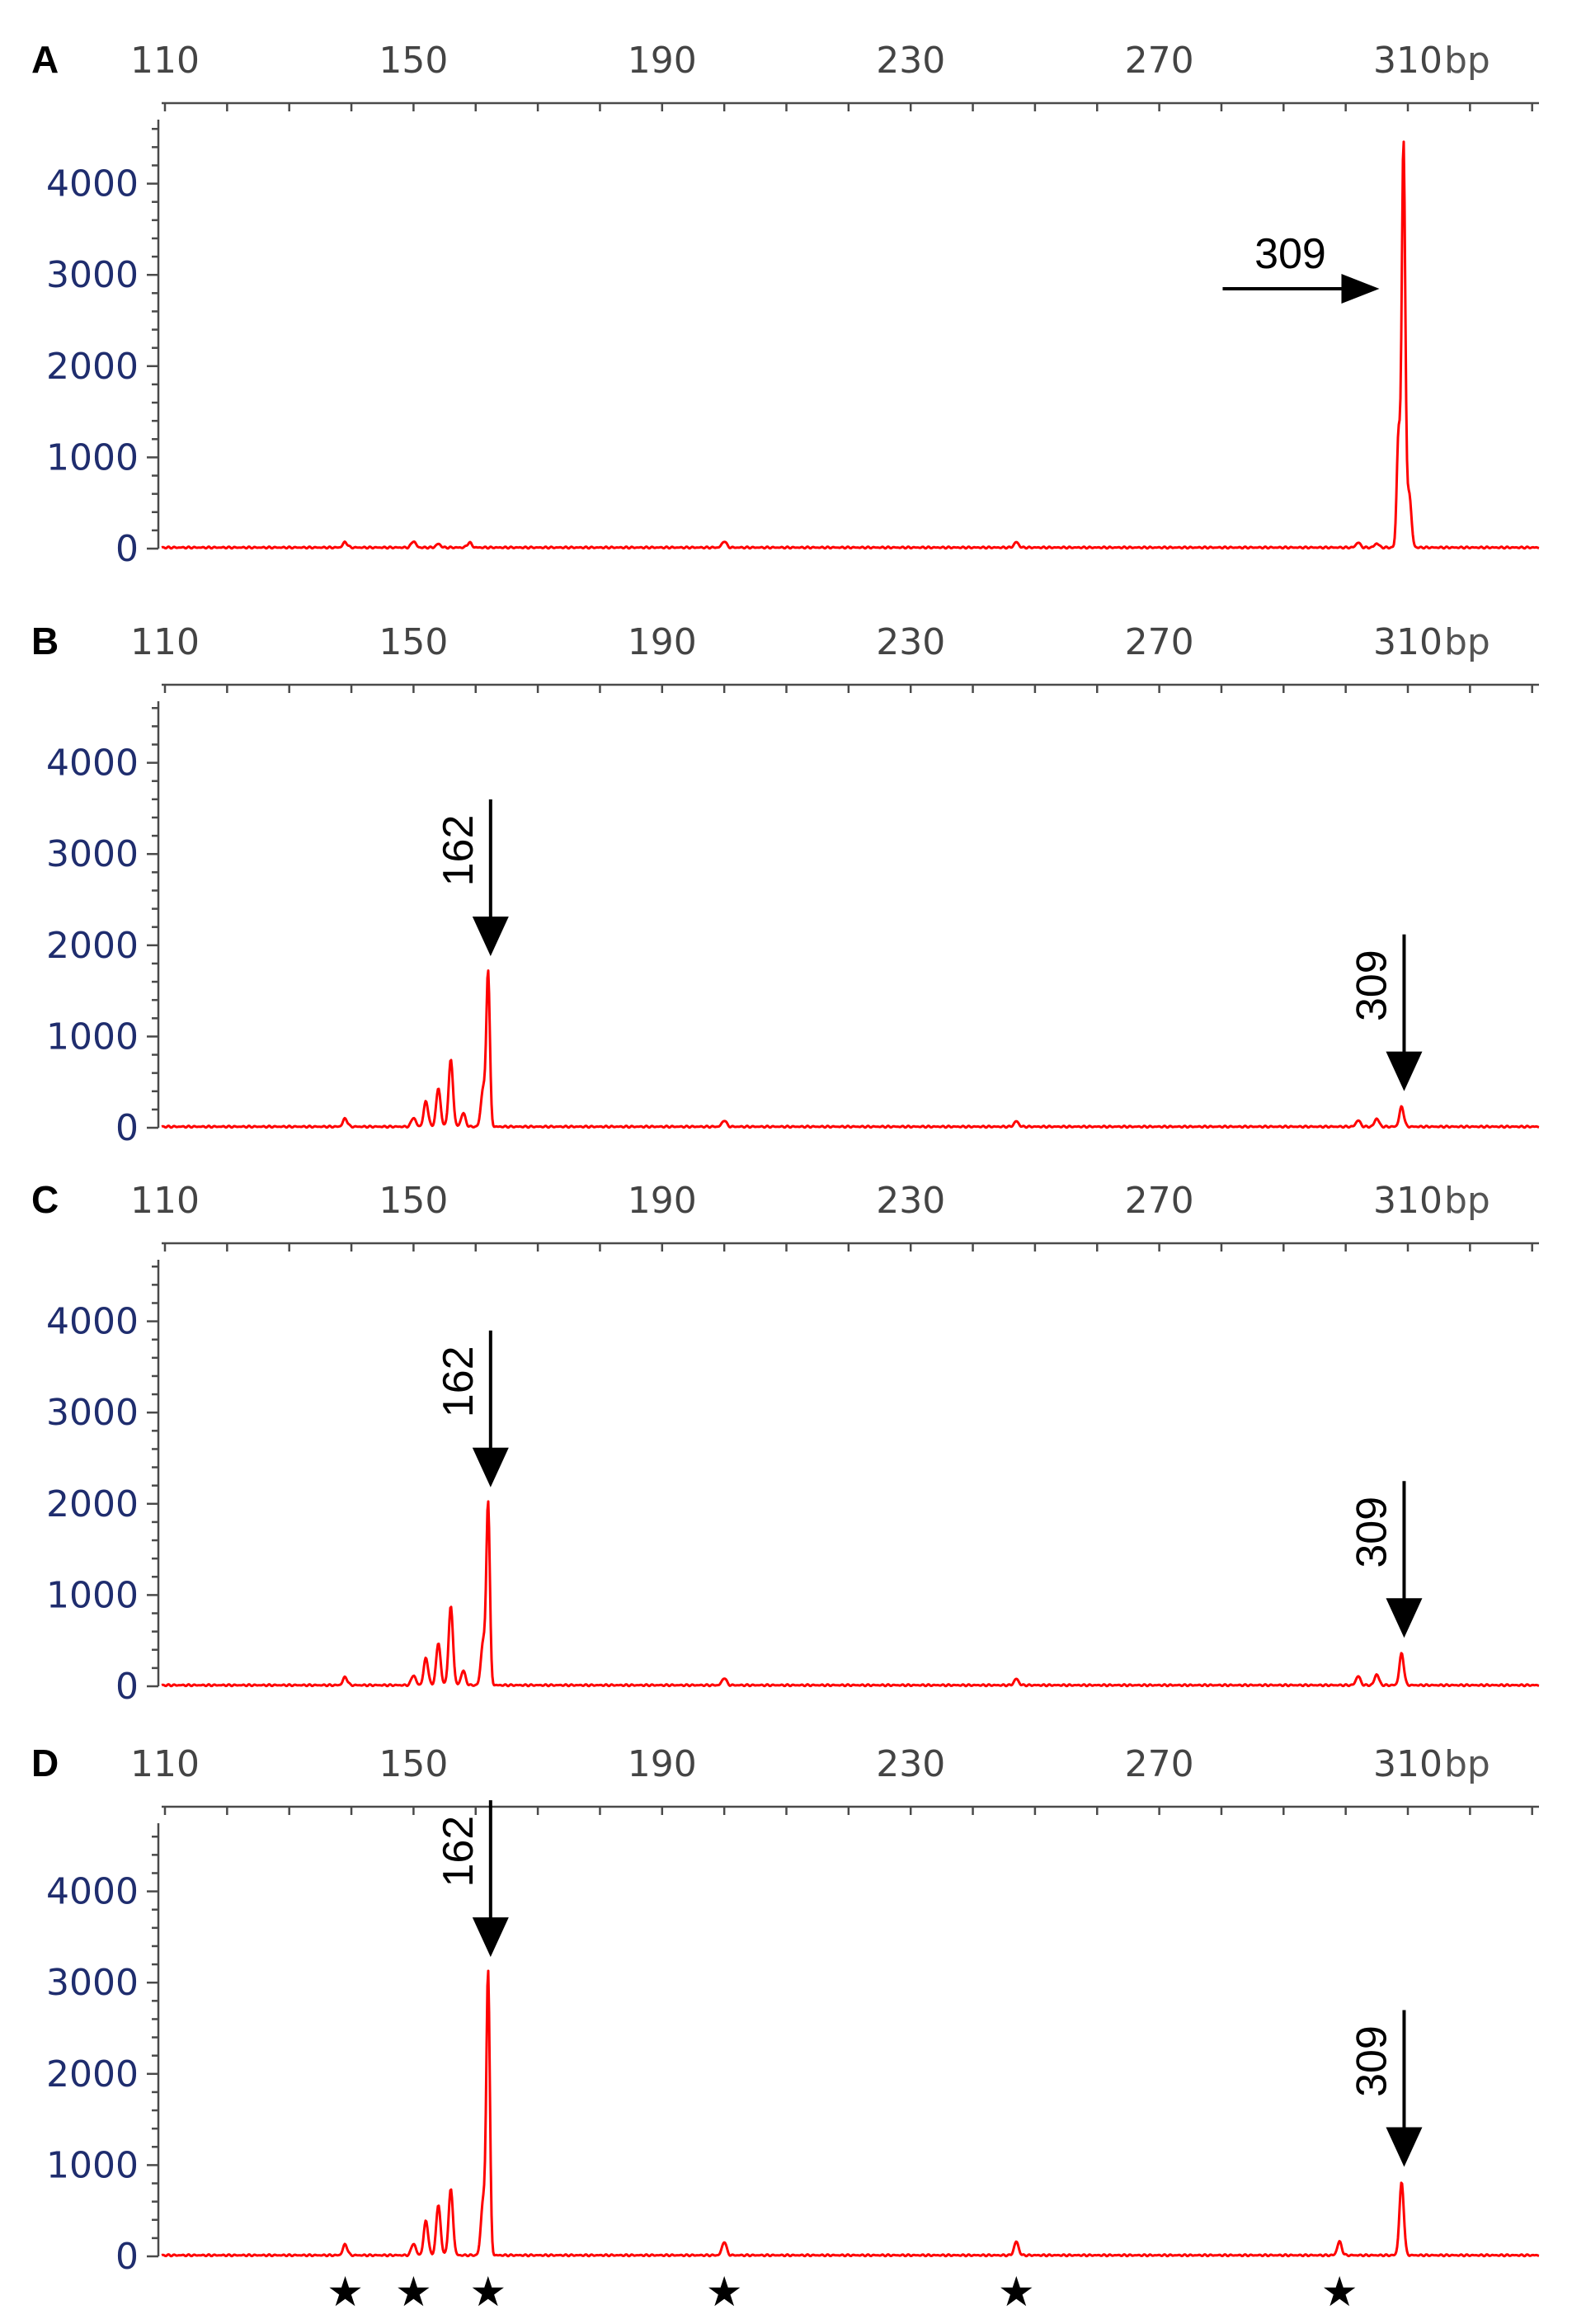 The width and height of the screenshot is (1586, 2324). What do you see at coordinates (45, 1763) in the screenshot?
I see `panel-letter: D` at bounding box center [45, 1763].